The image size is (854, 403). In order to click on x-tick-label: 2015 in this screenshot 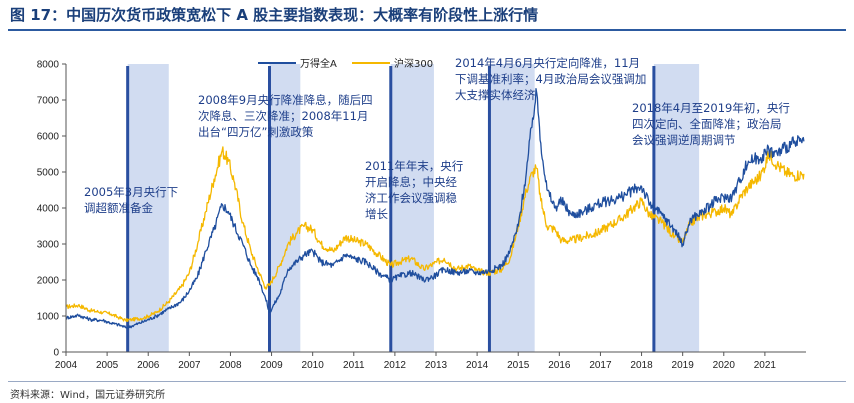, I will do `click(518, 365)`.